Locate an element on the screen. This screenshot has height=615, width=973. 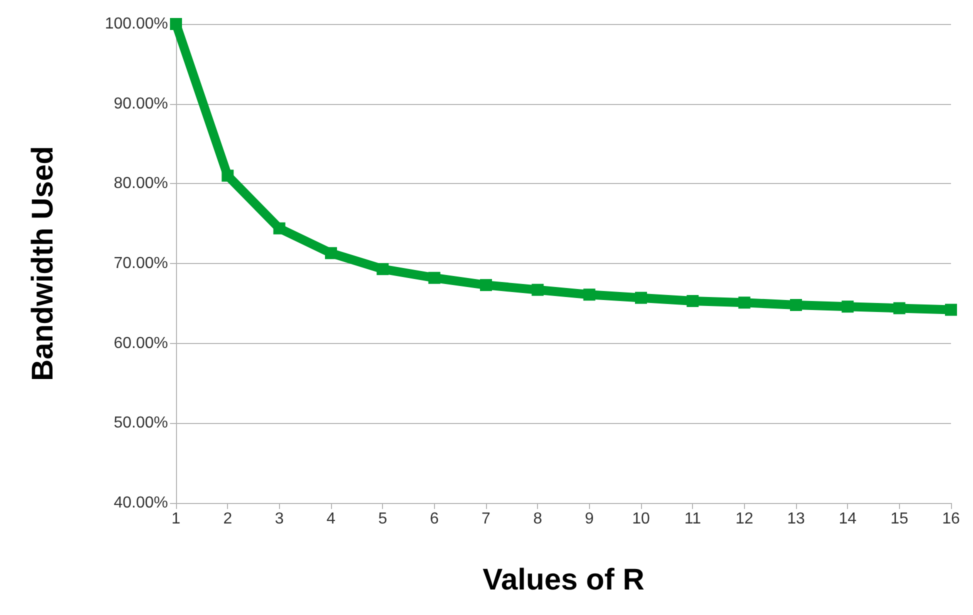
x-tick-label: 4 is located at coordinates (331, 519).